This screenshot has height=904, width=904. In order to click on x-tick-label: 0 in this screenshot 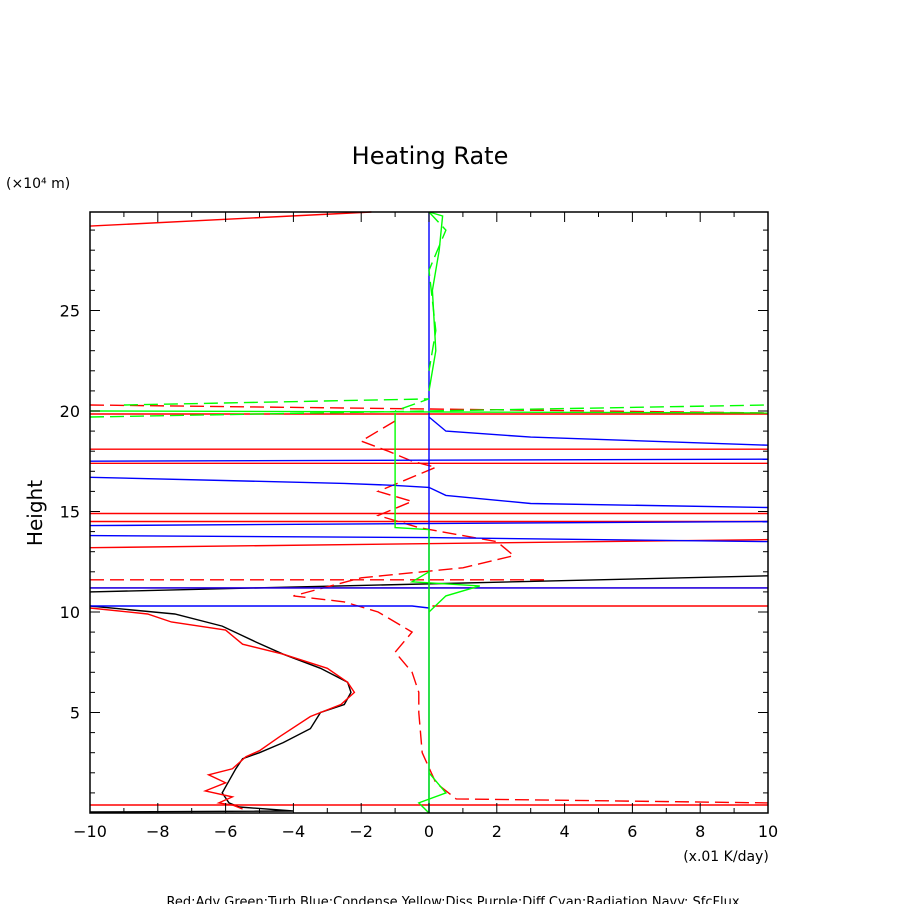, I will do `click(429, 831)`.